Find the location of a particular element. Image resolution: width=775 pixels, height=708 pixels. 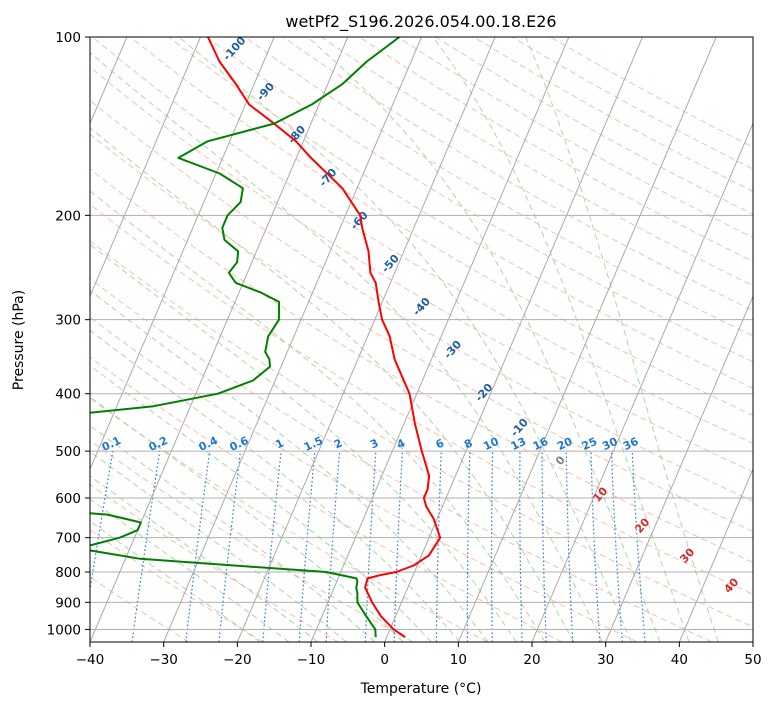

y-tick-label: 100 is located at coordinates (68, 38).